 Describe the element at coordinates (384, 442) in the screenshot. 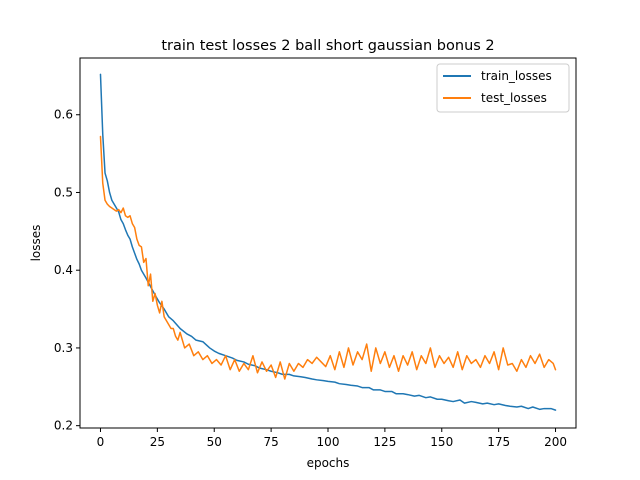

I see `x-tick-label: 125` at that location.